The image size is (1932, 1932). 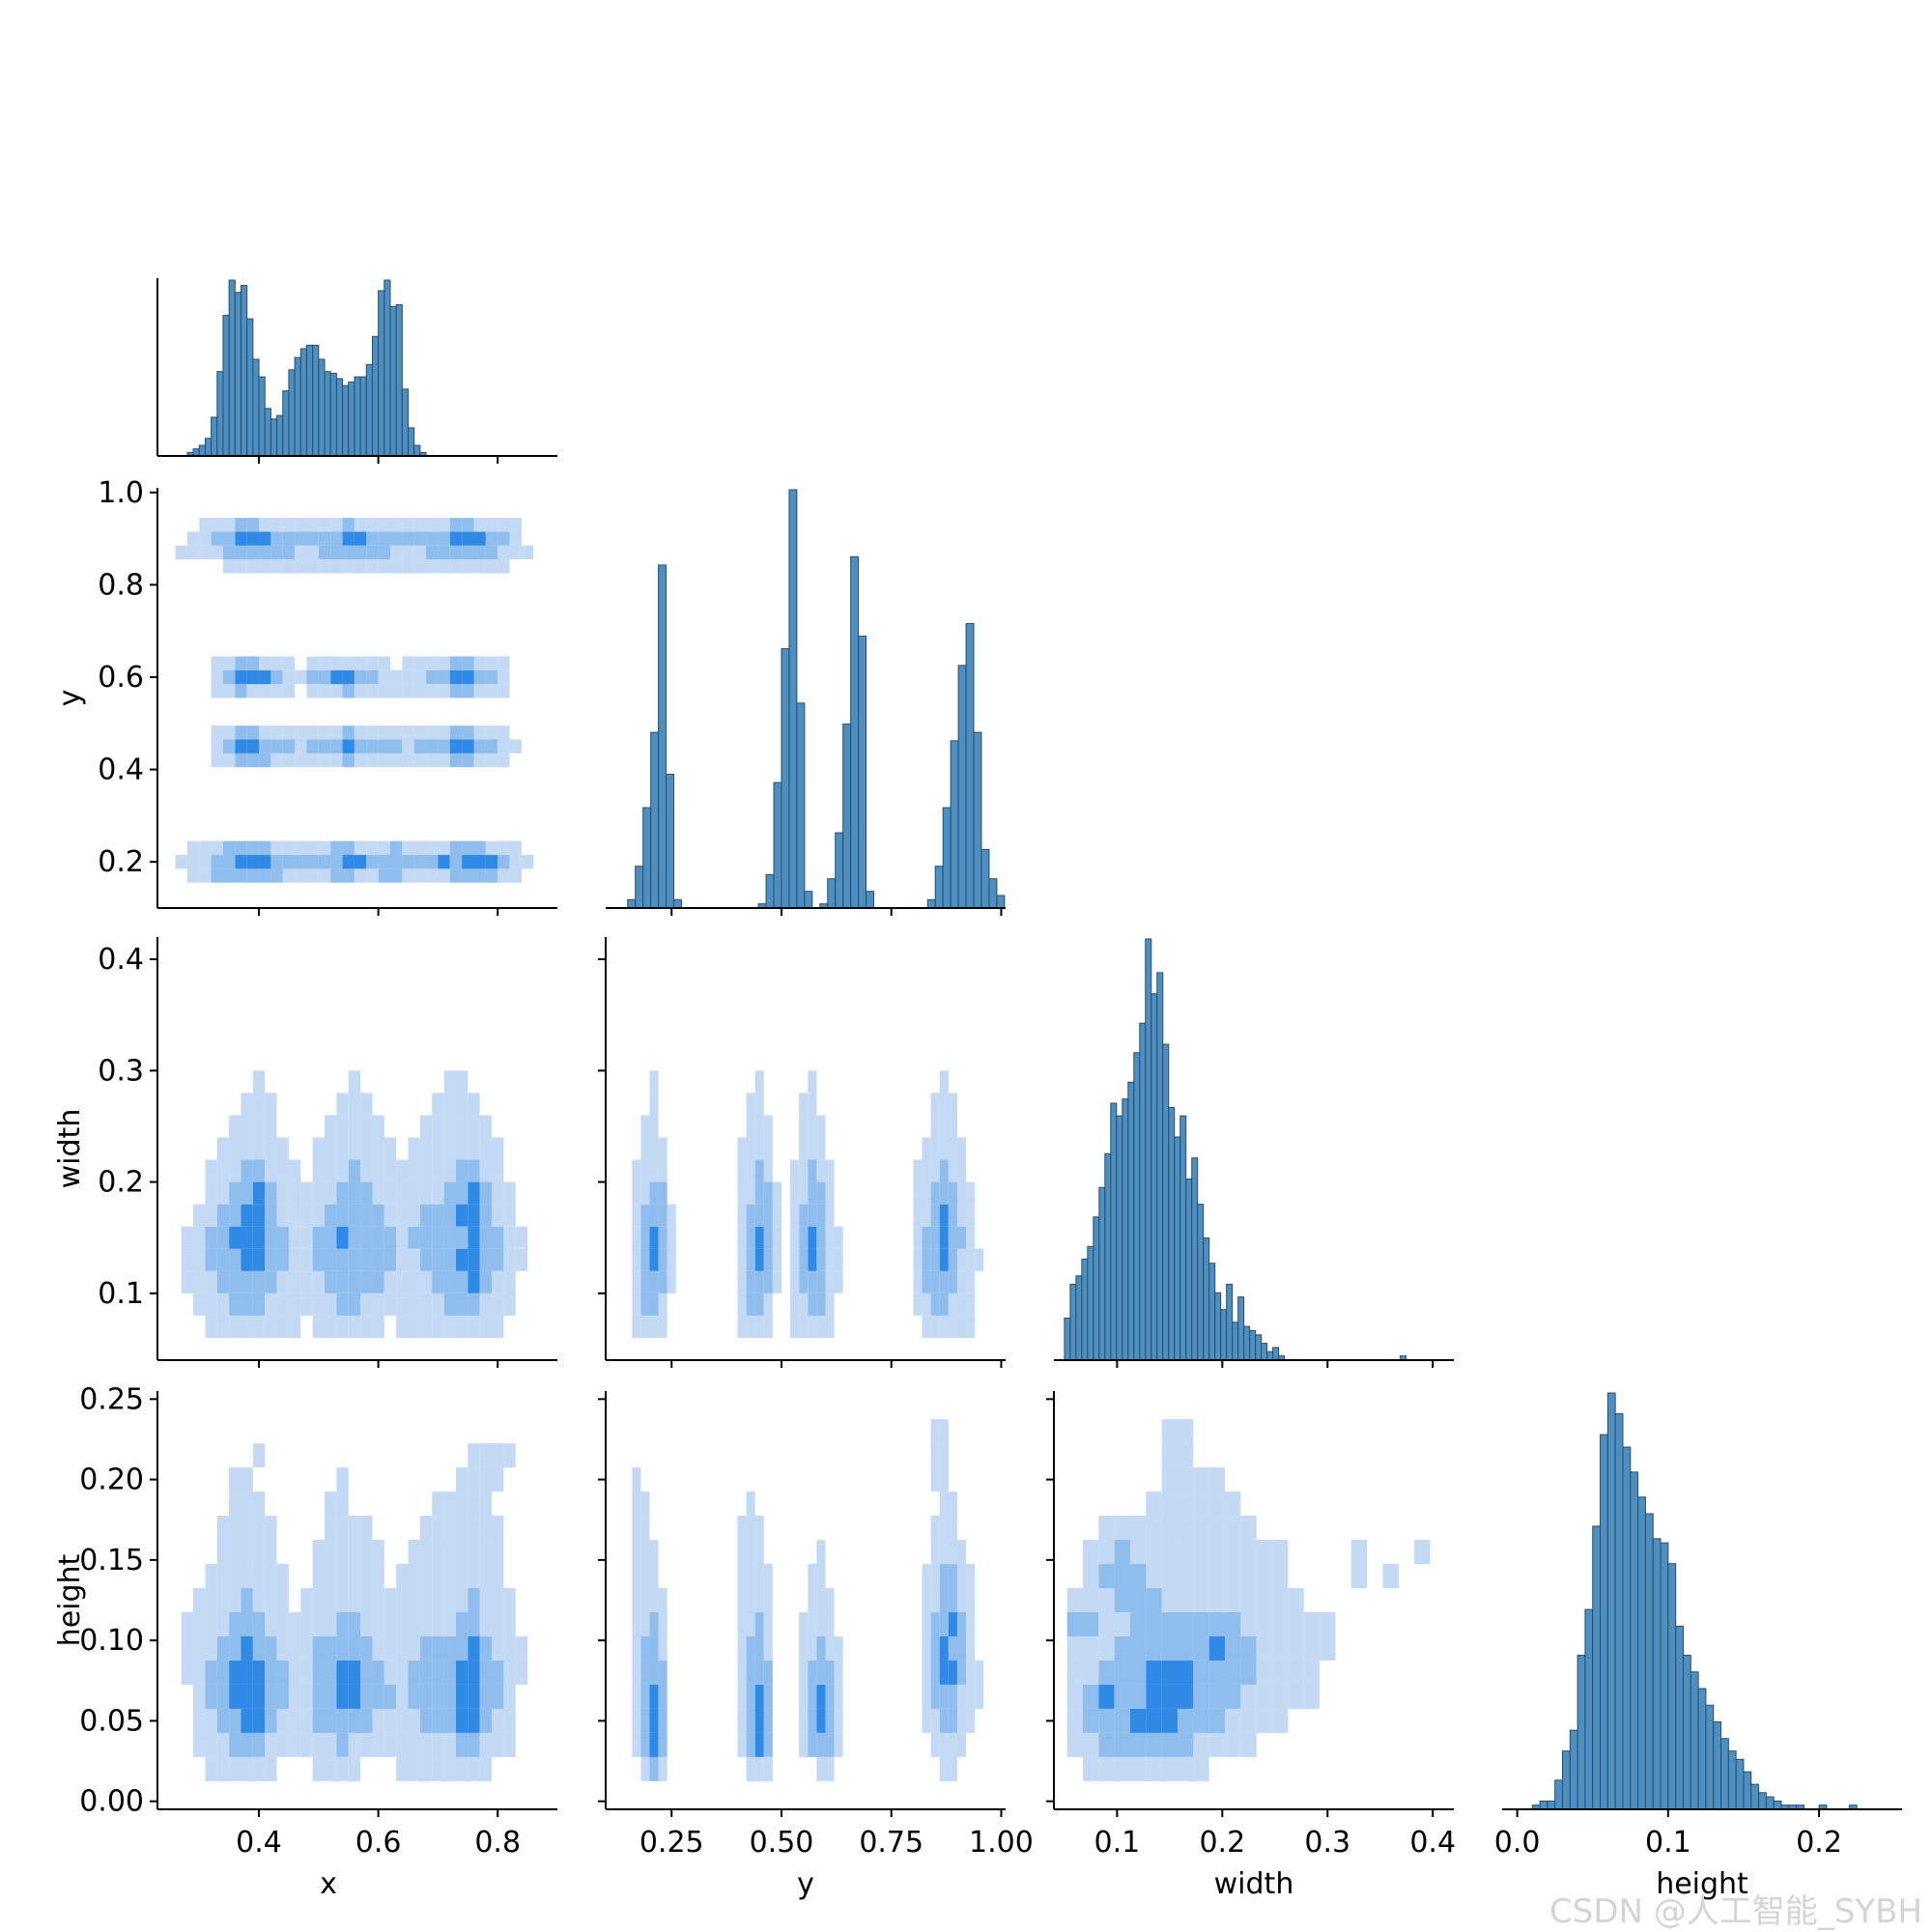 What do you see at coordinates (1235, 1149) in the screenshot?
I see `hist-width` at bounding box center [1235, 1149].